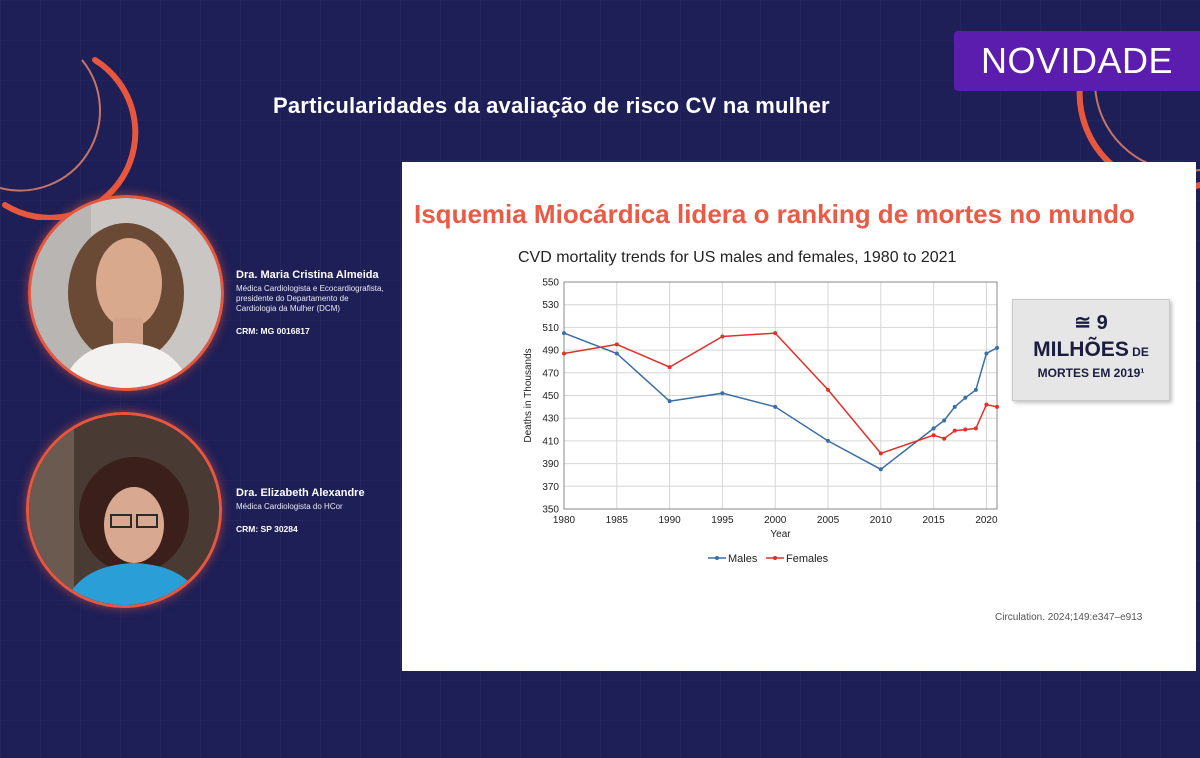 The image size is (1200, 758). I want to click on legend-label: Males, so click(743, 559).